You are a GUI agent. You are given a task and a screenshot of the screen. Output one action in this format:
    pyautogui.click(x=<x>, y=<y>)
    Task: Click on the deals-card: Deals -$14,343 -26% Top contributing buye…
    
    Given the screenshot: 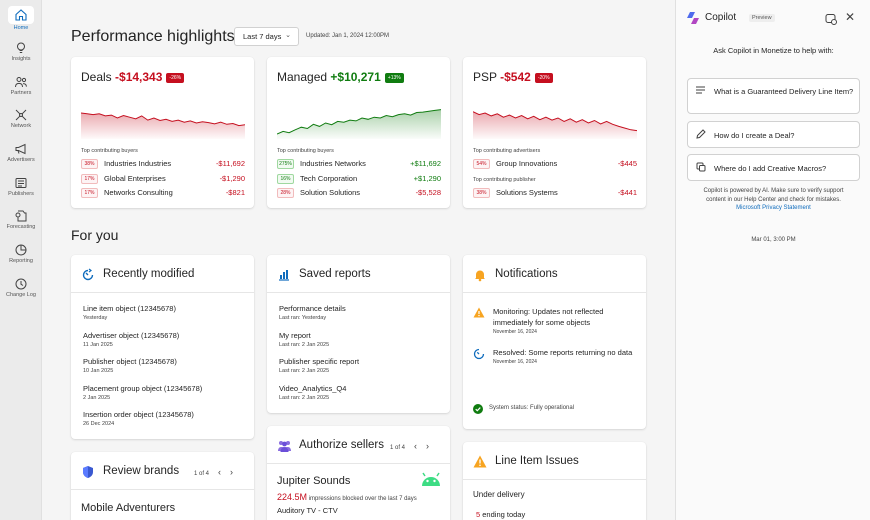 What is the action you would take?
    pyautogui.click(x=162, y=132)
    